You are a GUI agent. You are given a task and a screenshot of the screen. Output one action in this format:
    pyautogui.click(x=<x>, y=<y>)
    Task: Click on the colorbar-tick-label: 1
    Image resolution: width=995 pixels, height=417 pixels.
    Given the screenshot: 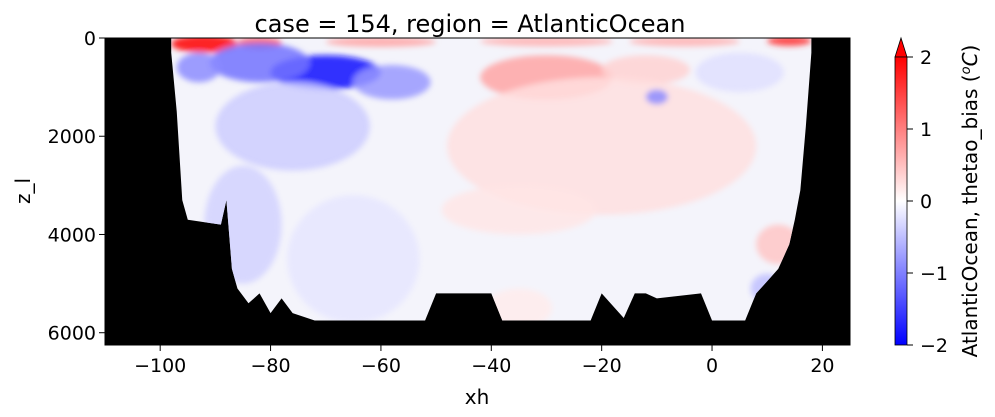 What is the action you would take?
    pyautogui.click(x=926, y=130)
    